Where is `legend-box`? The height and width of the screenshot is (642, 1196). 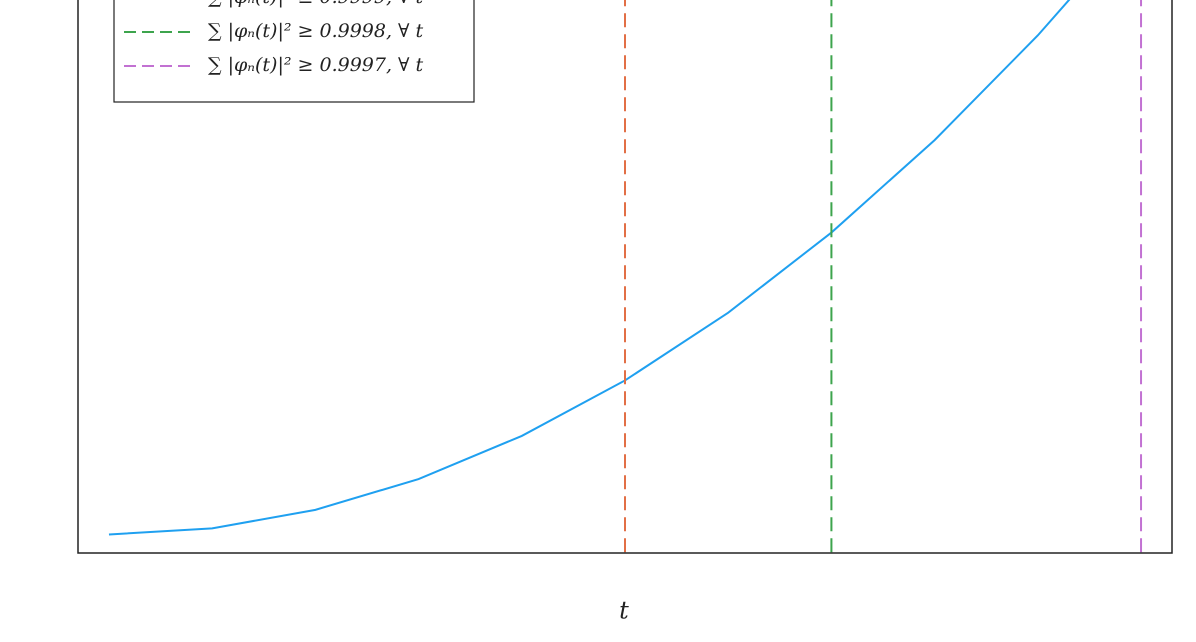
legend-box is located at coordinates (294, 51).